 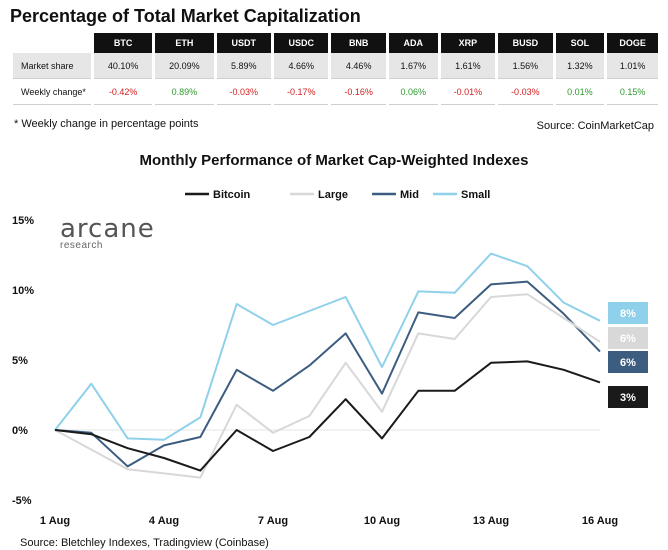 What do you see at coordinates (52, 92) in the screenshot?
I see `row-label: Weekly change*` at bounding box center [52, 92].